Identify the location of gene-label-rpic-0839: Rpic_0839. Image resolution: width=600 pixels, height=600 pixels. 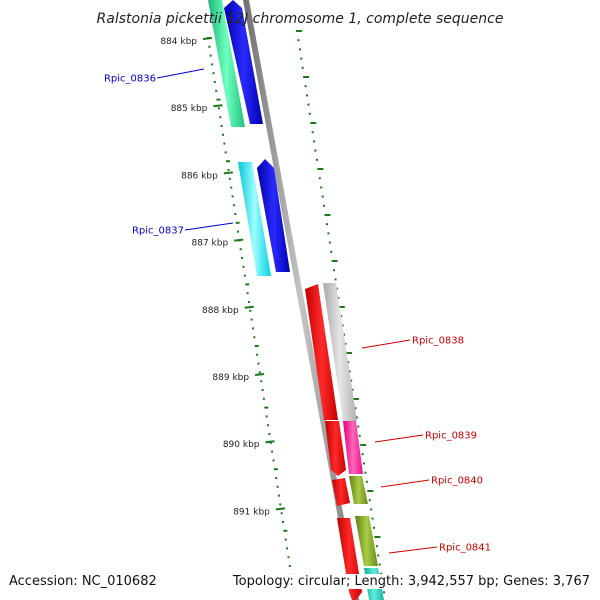
(451, 436).